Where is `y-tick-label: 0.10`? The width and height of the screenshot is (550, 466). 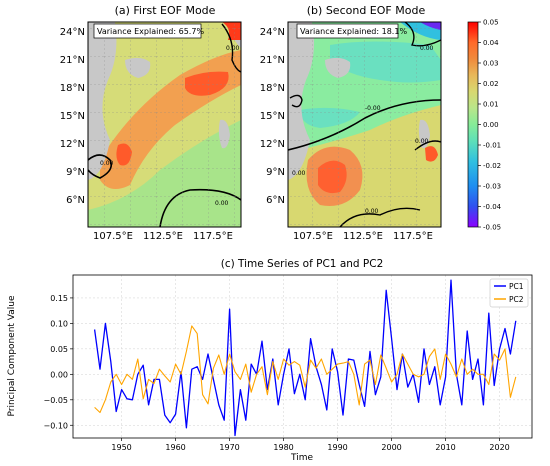
y-tick-label: 0.10 is located at coordinates (59, 323).